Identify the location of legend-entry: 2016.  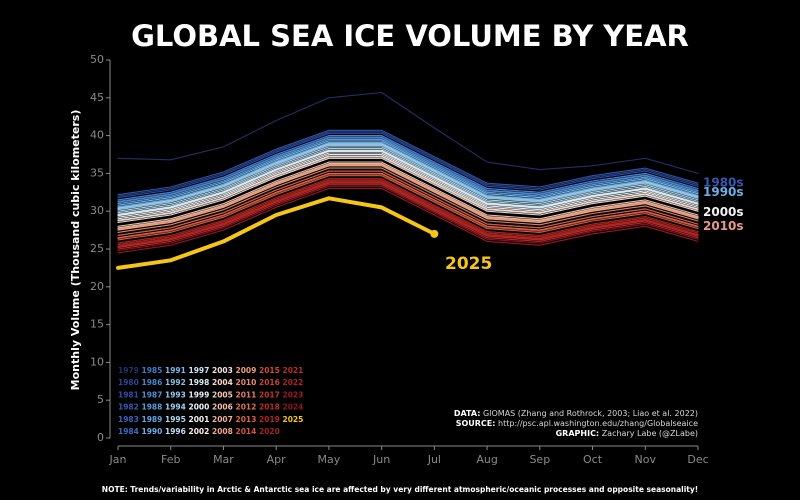
(269, 382).